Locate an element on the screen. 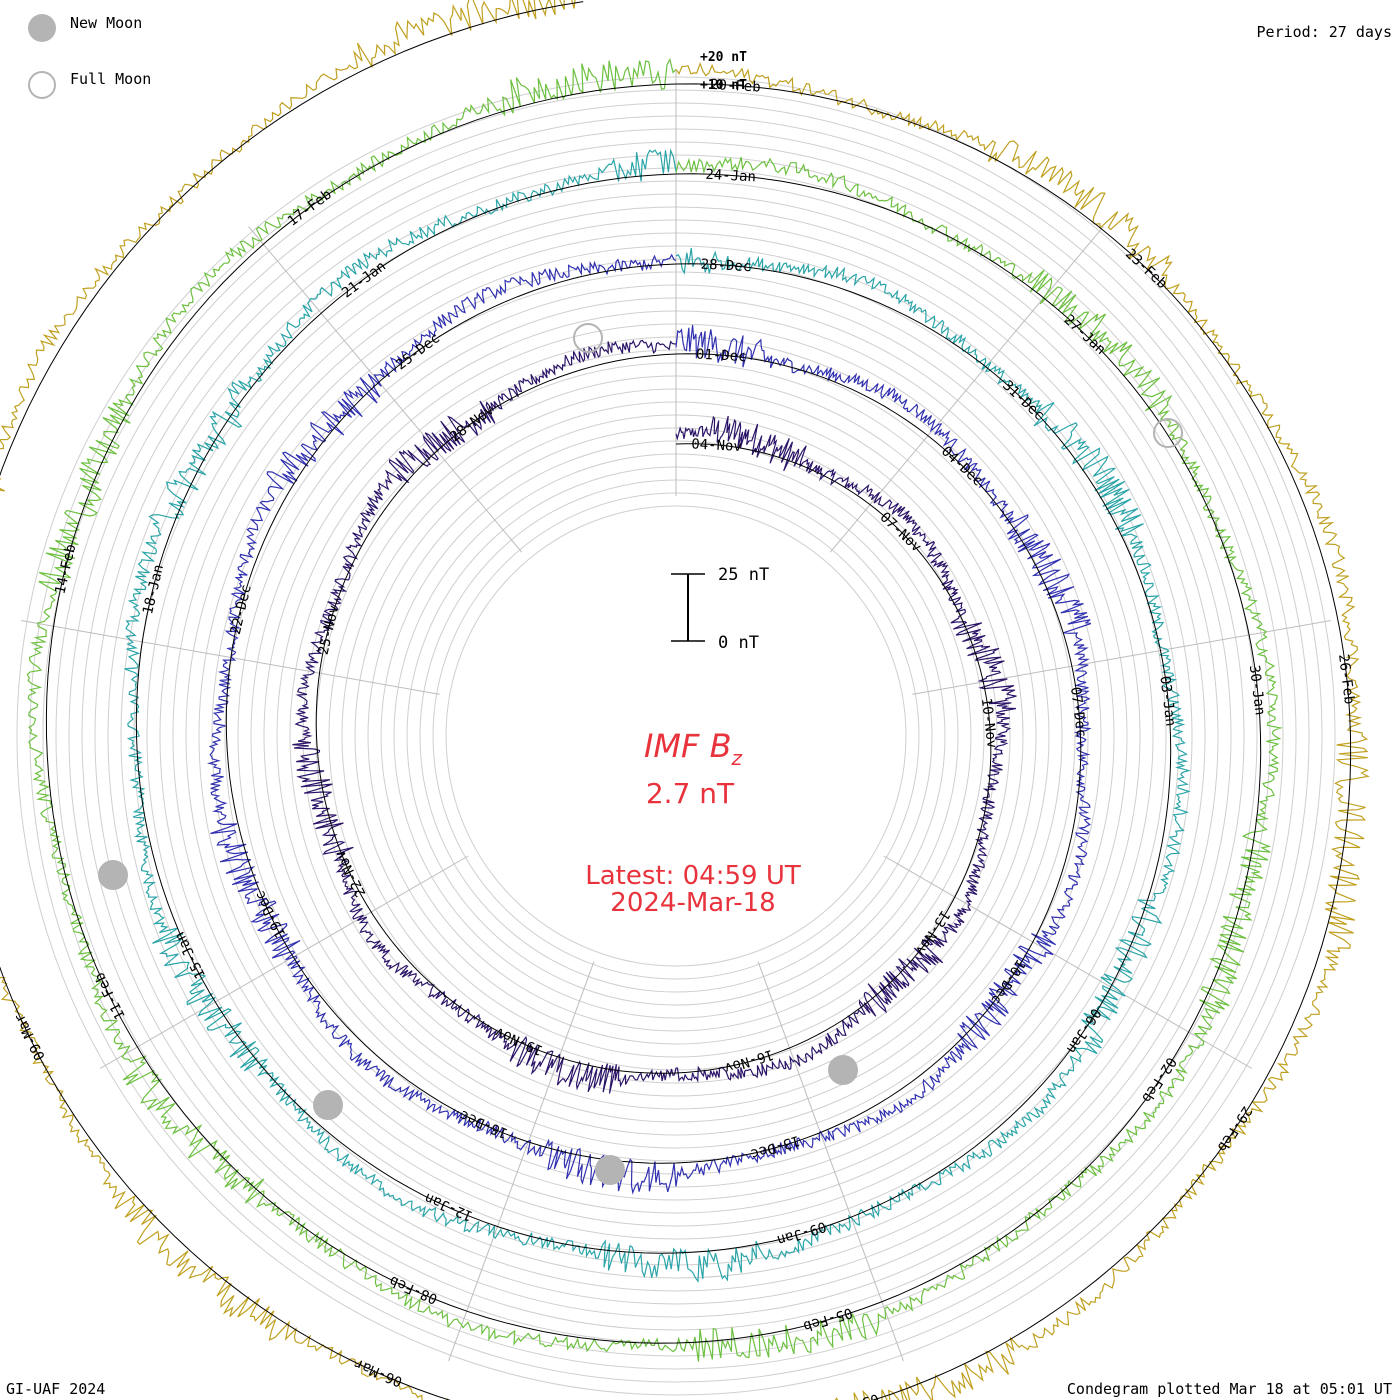  date-label: 28-Dec is located at coordinates (725, 266).